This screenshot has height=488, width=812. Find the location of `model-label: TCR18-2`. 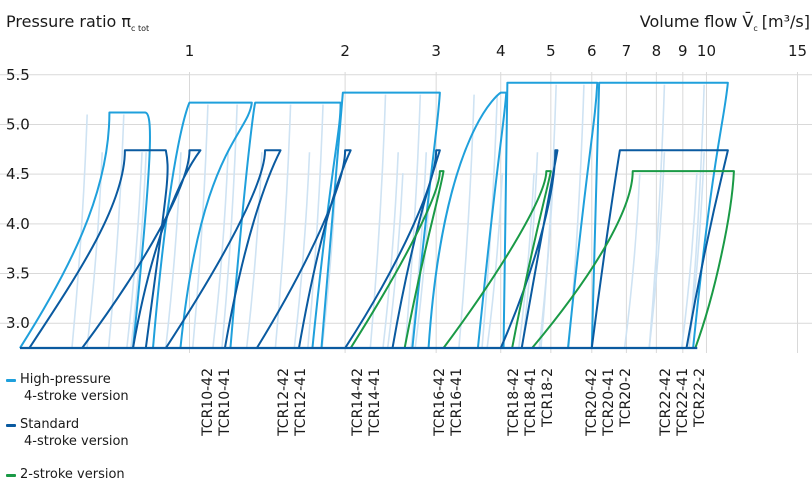

model-label: TCR18-2 is located at coordinates (548, 398).